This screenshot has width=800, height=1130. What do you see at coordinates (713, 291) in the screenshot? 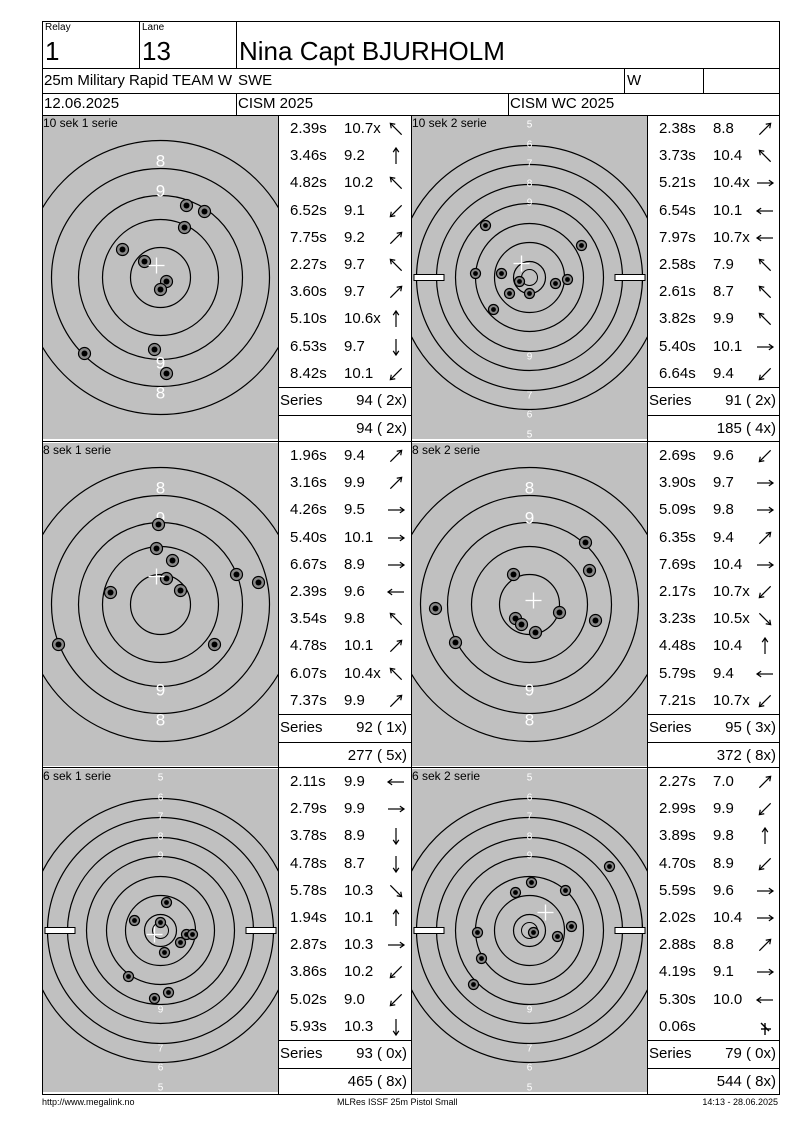
I see `shot-row: 2.61s 8.7` at bounding box center [713, 291].